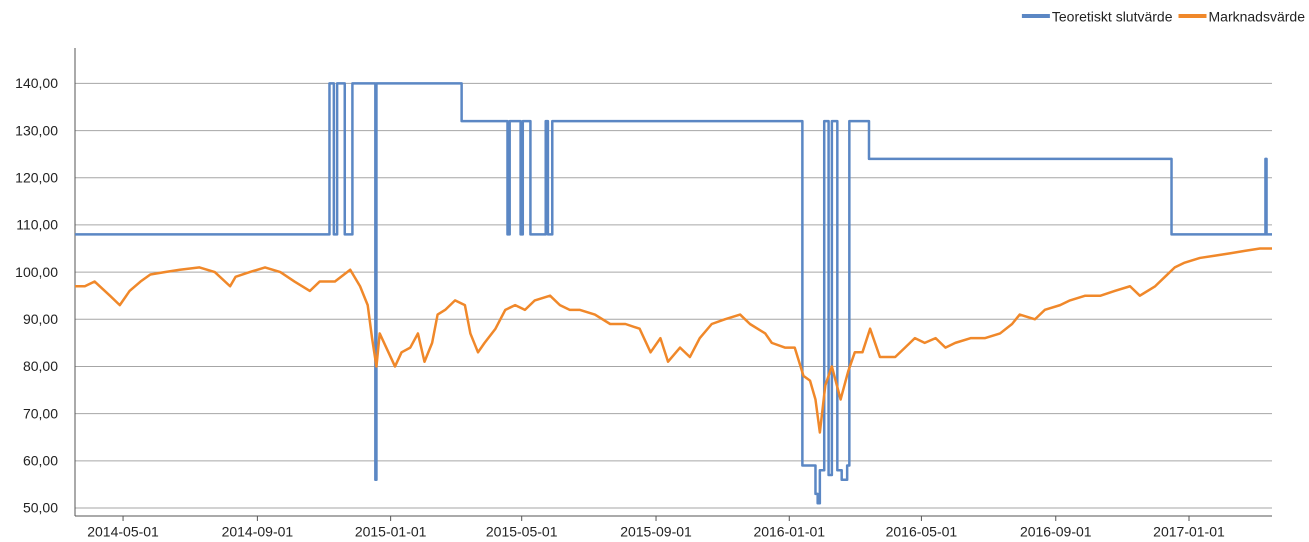  Describe the element at coordinates (1112, 17) in the screenshot. I see `legend-label: Teoretiskt slutvärde` at that location.